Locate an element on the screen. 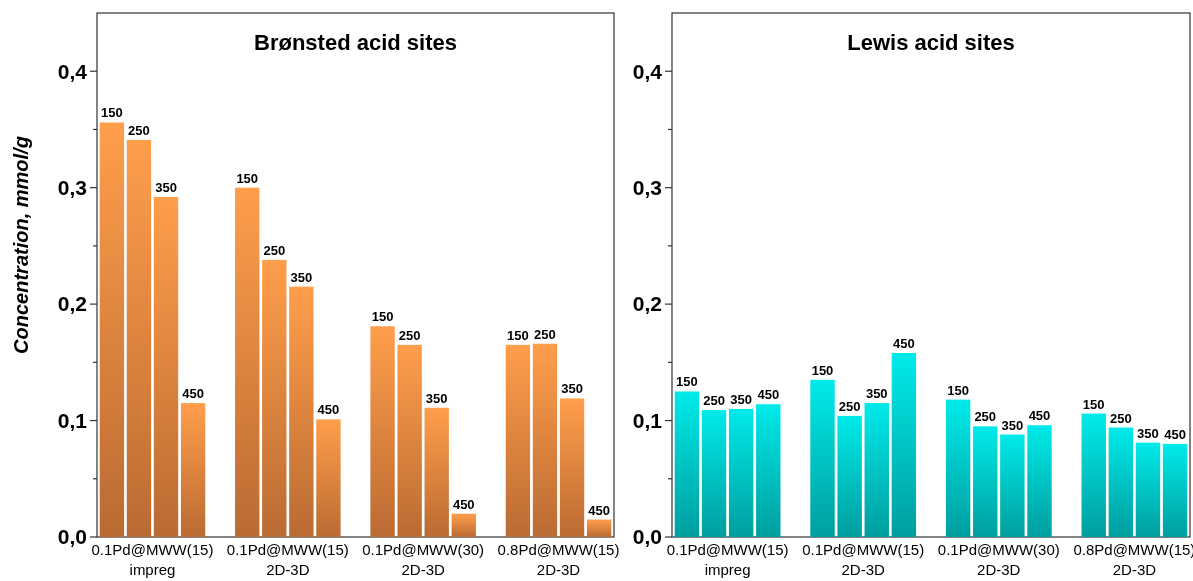 The image size is (1193, 581). text: Brønsted acid sites is located at coordinates (355, 42).